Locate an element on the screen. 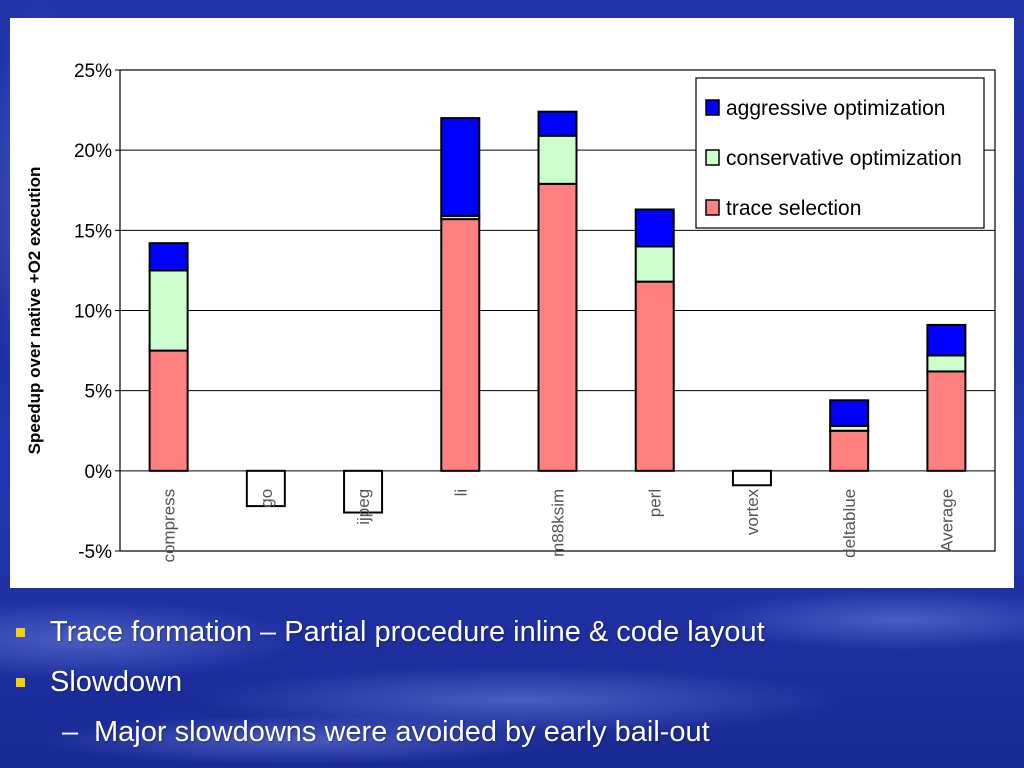  bar-perl-conservative-optimization is located at coordinates (654, 264).